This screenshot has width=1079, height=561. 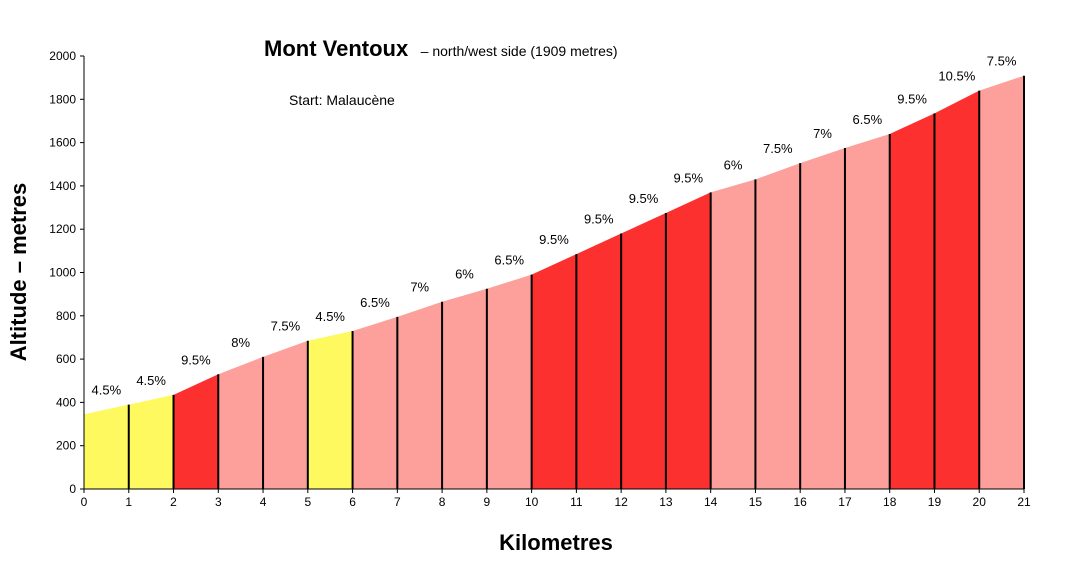 I want to click on y-tick-label: 1600, so click(x=62, y=143).